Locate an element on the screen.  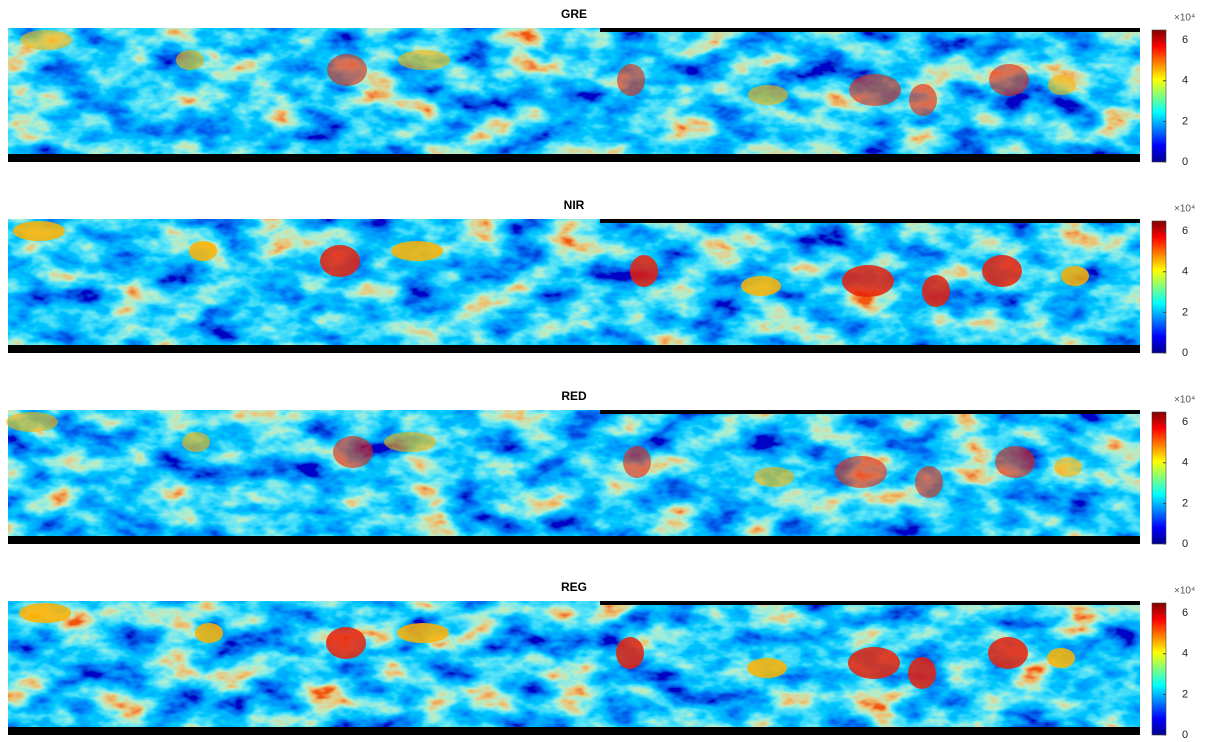
panel-title: REG is located at coordinates (574, 587).